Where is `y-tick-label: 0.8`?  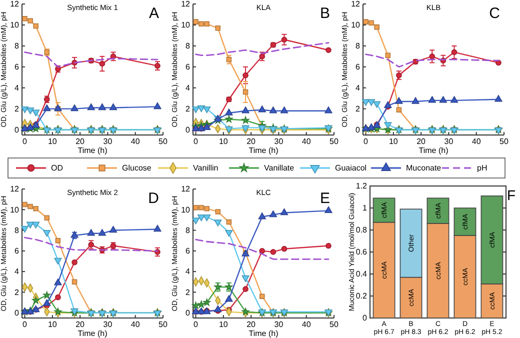 y-tick-label: 0.8 is located at coordinates (362, 230).